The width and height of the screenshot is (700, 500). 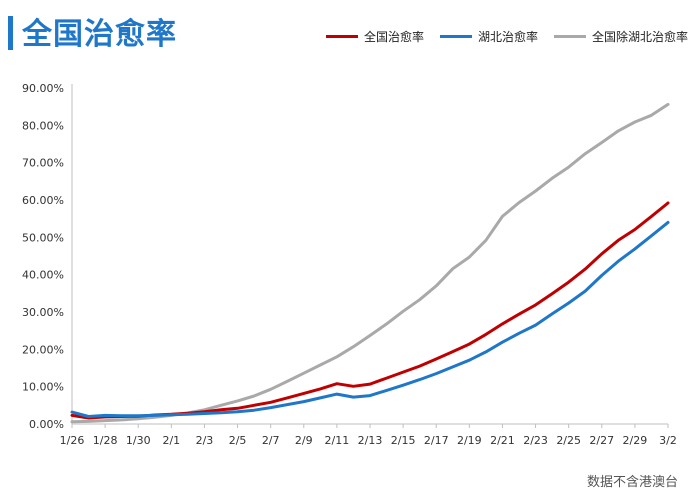 What do you see at coordinates (535, 440) in the screenshot?
I see `x-tick-label: 2/23` at bounding box center [535, 440].